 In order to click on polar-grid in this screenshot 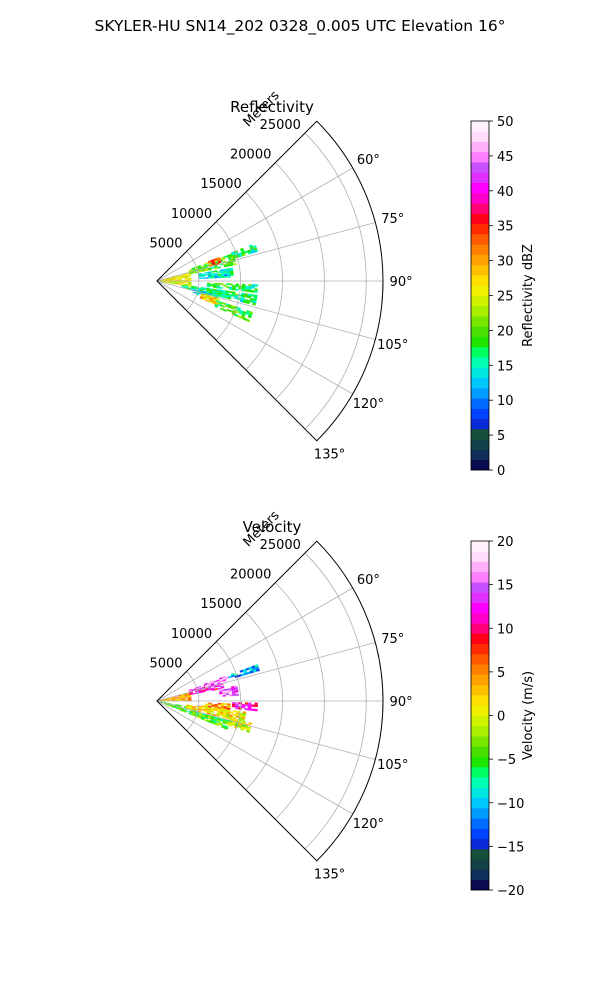, I will do `click(269, 701)`.